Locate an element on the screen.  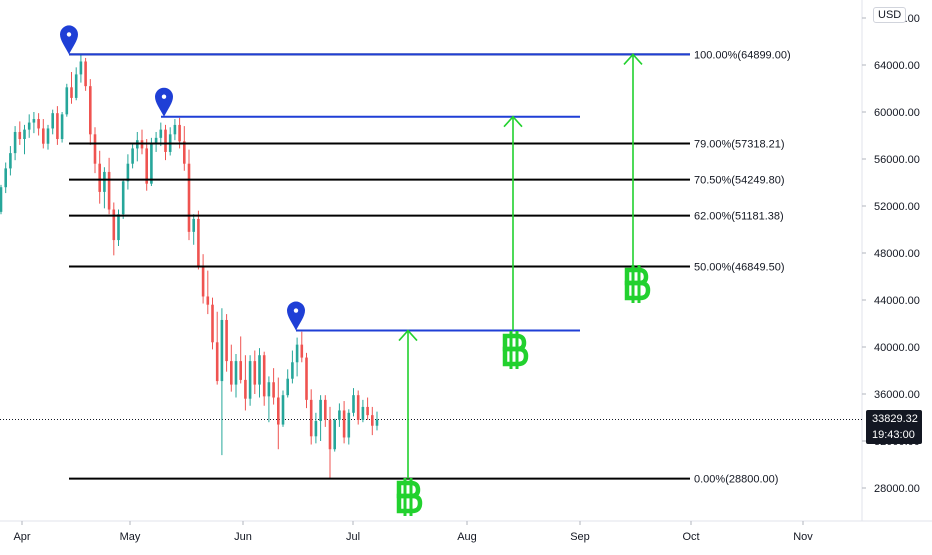
target-arrow-head is located at coordinates (513, 121).